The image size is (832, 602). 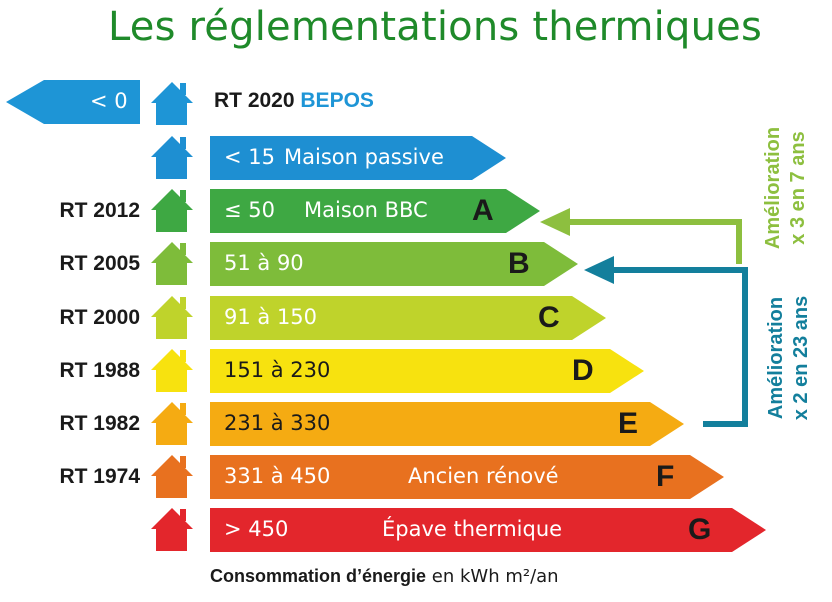 I want to click on energy-class-letter: C, so click(x=549, y=317).